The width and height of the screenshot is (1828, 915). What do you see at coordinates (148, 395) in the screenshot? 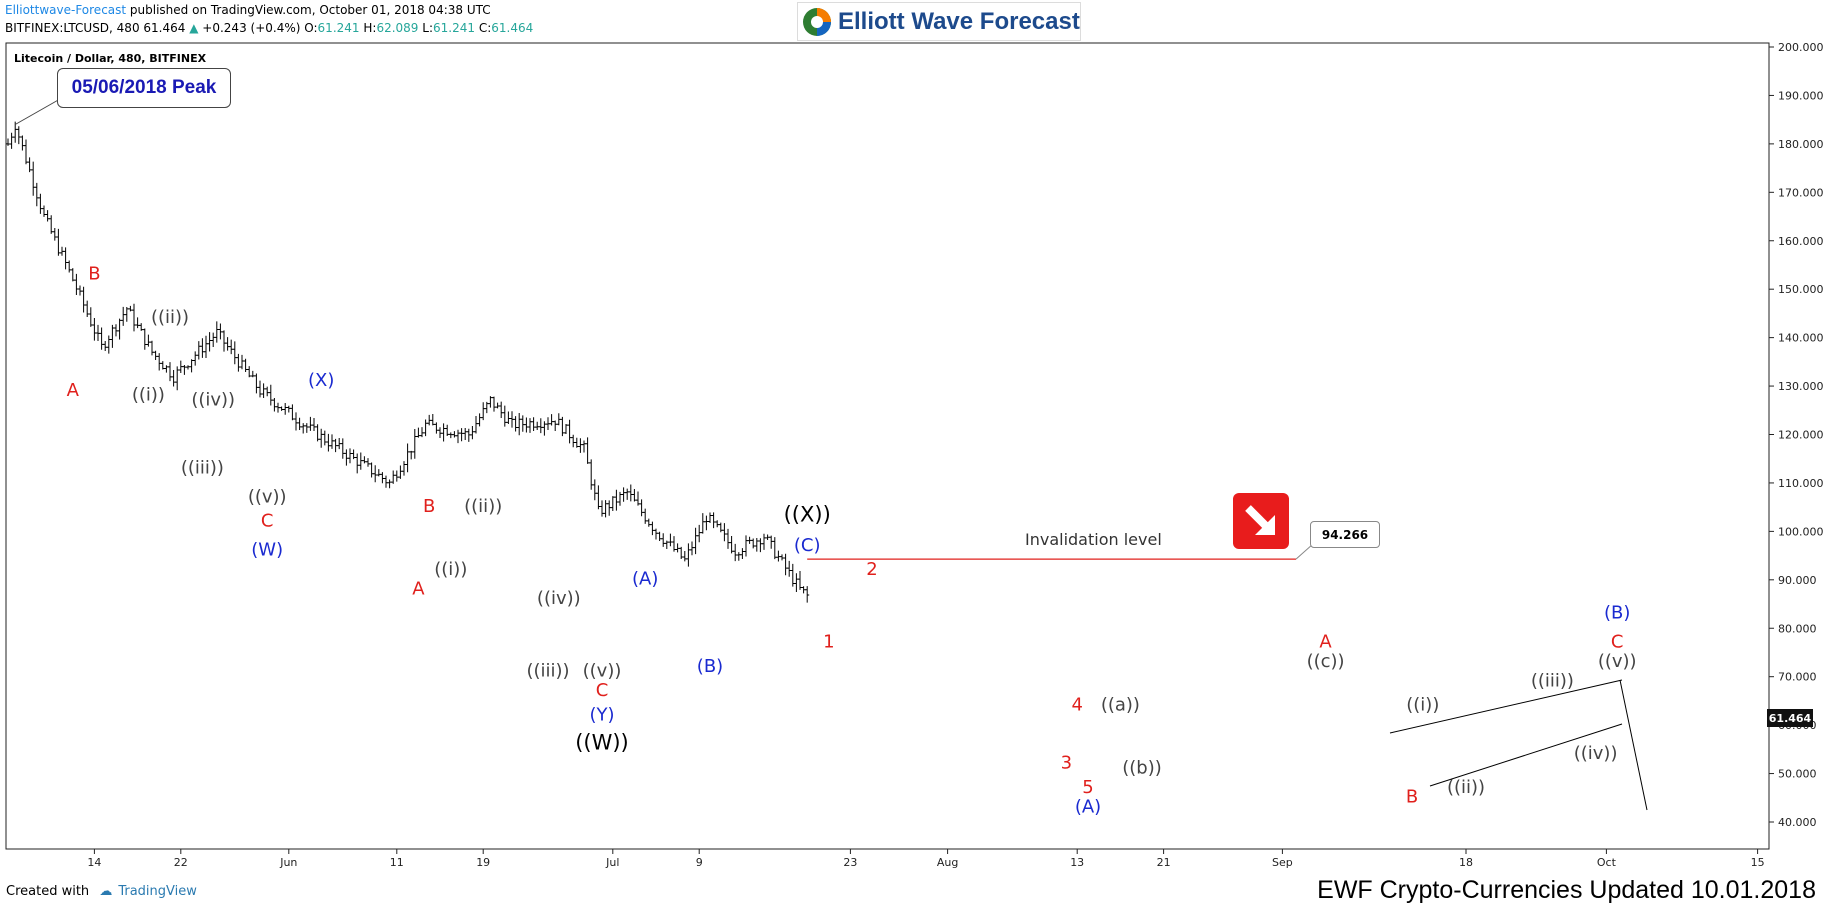
I see `wave-label: ((i))` at bounding box center [148, 395].